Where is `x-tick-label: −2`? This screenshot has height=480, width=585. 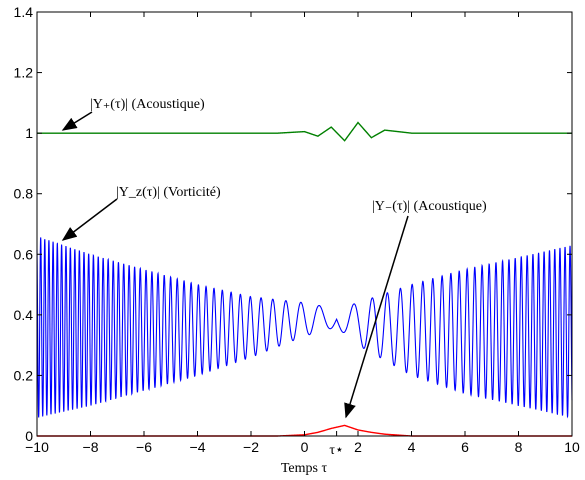 x-tick-label: −2 is located at coordinates (251, 447).